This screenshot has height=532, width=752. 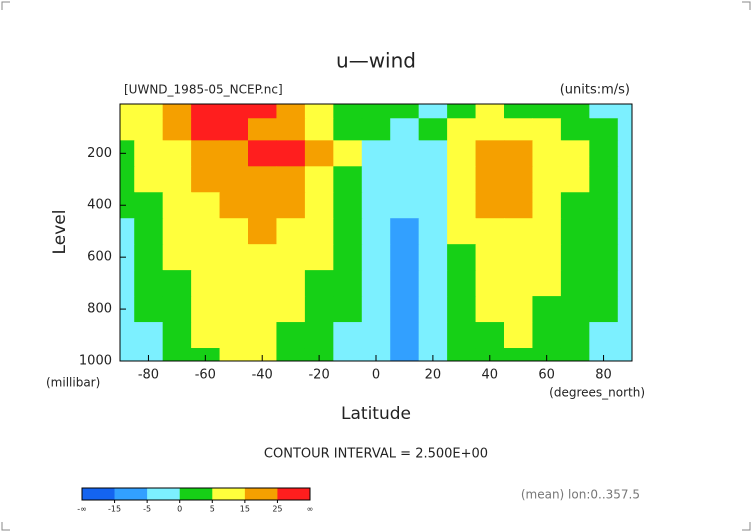 What do you see at coordinates (179, 509) in the screenshot?
I see `colorbar-label: 0` at bounding box center [179, 509].